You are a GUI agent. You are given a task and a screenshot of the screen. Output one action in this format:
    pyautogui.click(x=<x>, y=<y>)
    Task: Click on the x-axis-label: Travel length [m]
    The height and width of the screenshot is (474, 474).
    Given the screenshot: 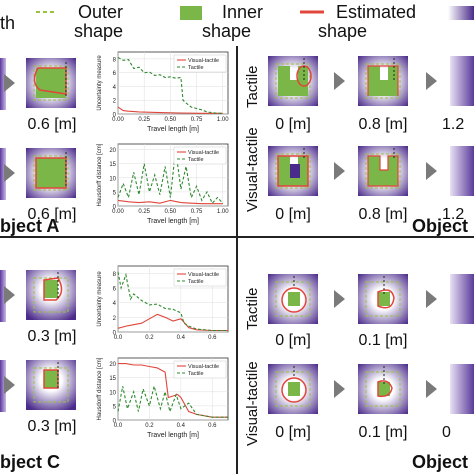 What is the action you would take?
    pyautogui.click(x=173, y=129)
    